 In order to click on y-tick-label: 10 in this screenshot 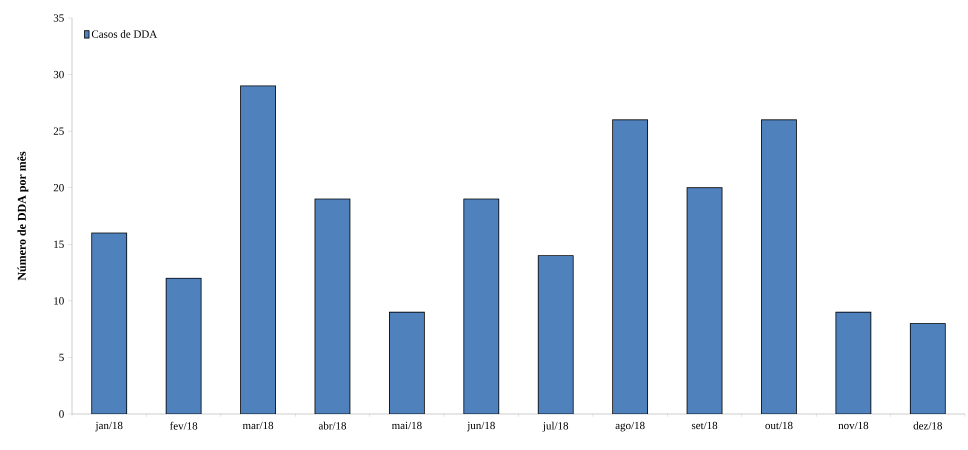, I will do `click(59, 301)`.